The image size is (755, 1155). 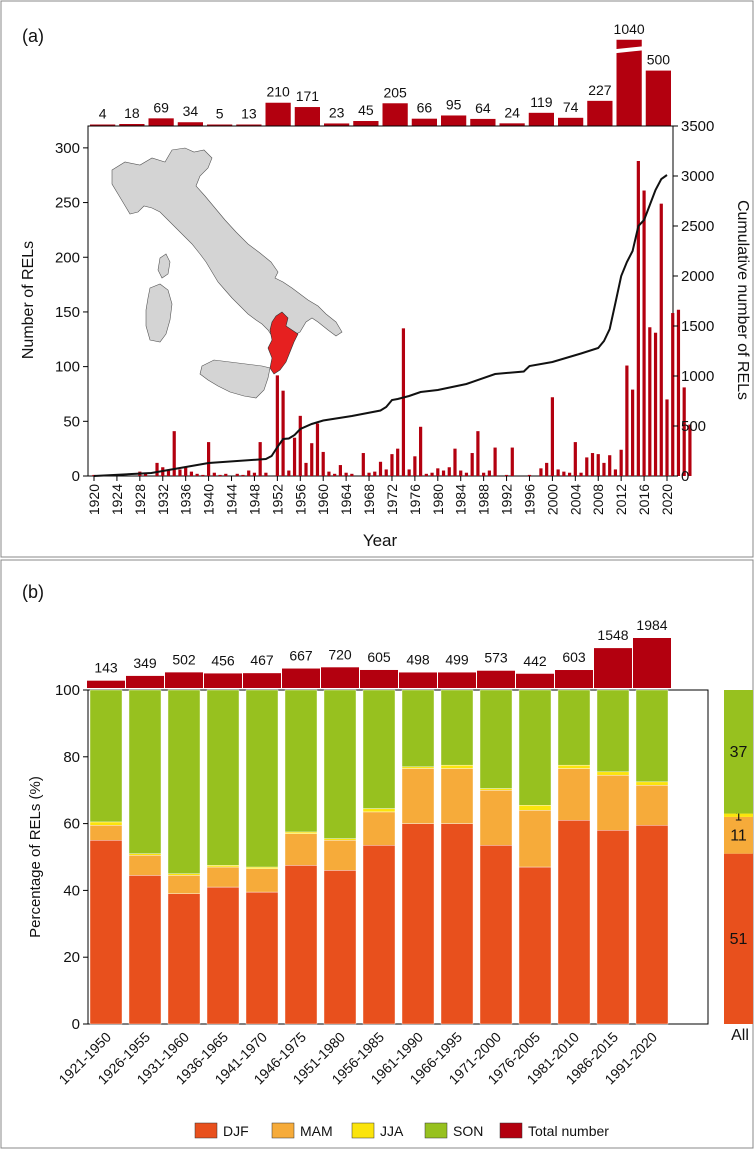 What do you see at coordinates (598, 465) in the screenshot?
I see `annual-bar-2008` at bounding box center [598, 465].